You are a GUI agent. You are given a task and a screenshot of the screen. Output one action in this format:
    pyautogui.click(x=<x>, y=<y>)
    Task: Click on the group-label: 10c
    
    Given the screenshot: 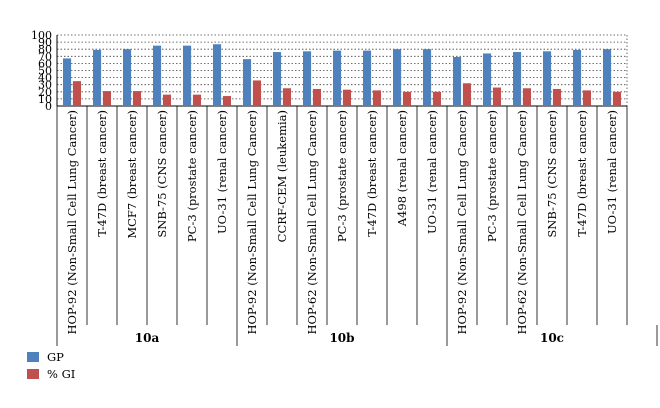 What is the action you would take?
    pyautogui.click(x=552, y=338)
    